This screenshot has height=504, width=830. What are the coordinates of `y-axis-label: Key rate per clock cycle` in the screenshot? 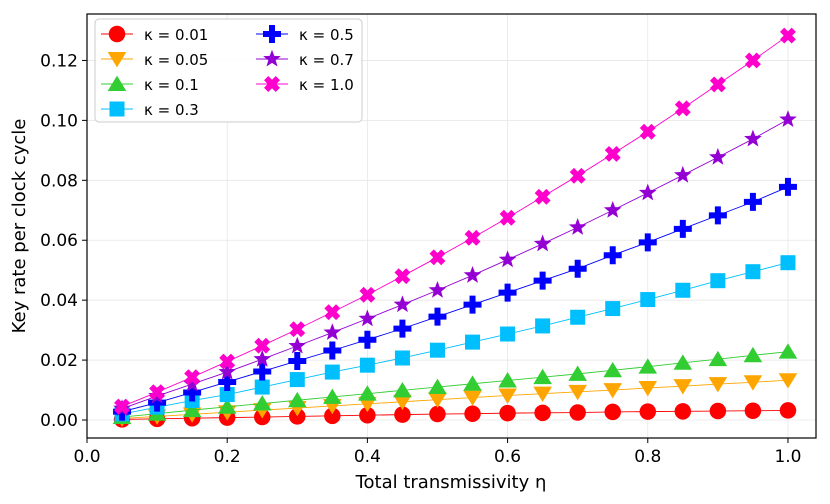 It's located at (19, 226).